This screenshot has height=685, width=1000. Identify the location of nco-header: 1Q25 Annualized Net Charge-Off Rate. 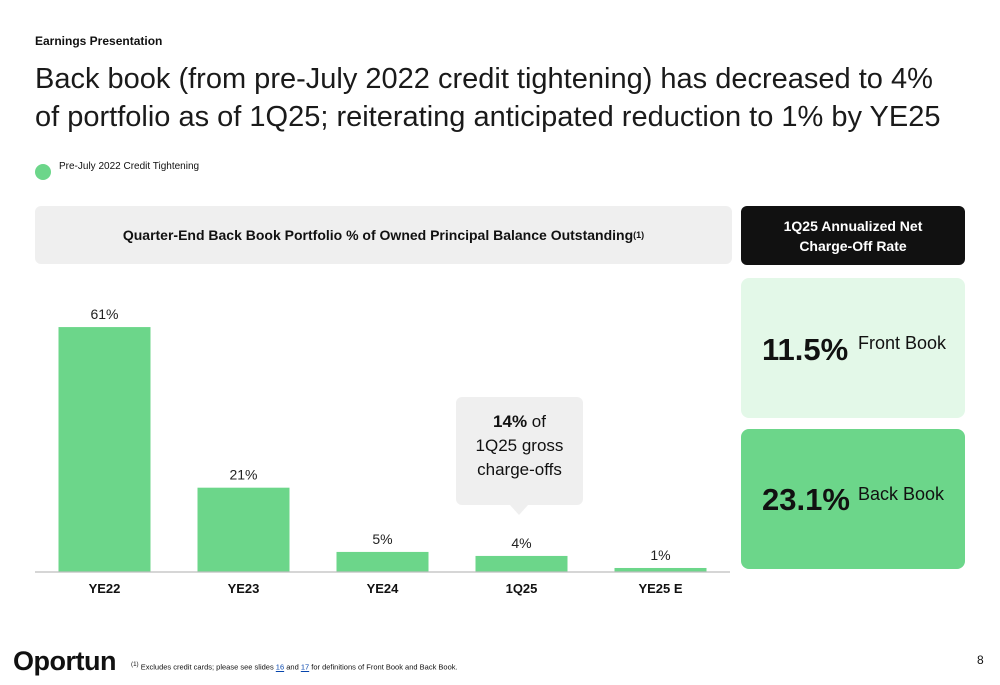
(853, 235).